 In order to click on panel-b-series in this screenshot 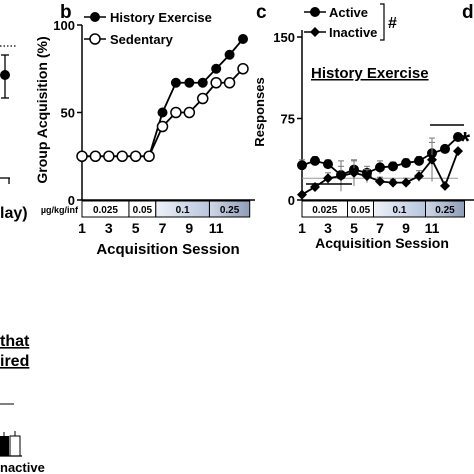, I will do `click(162, 98)`.